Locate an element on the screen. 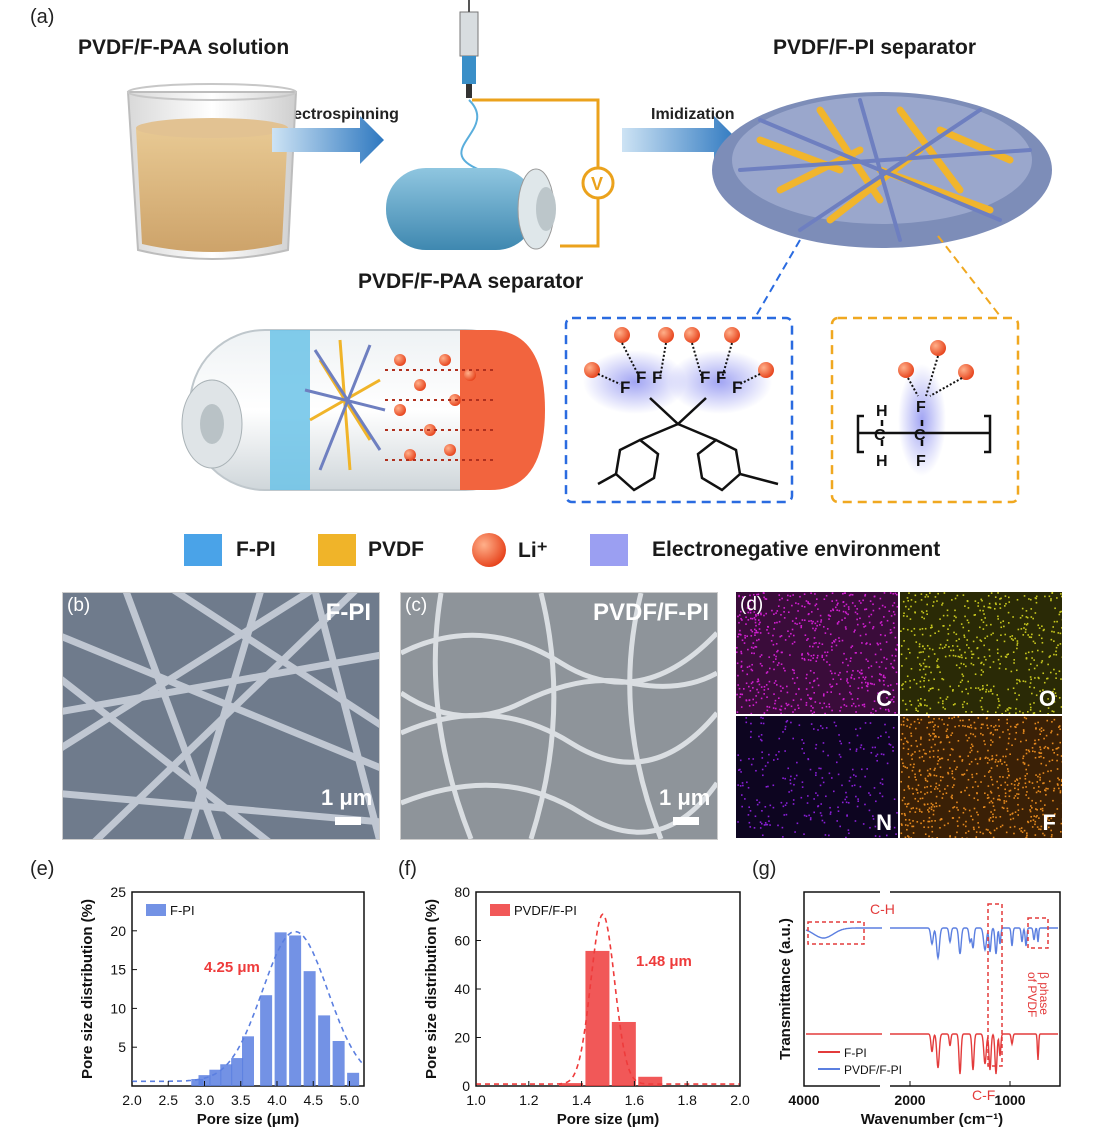 The height and width of the screenshot is (1146, 1112). electrospinning-label: Electrospinning is located at coordinates (338, 114).